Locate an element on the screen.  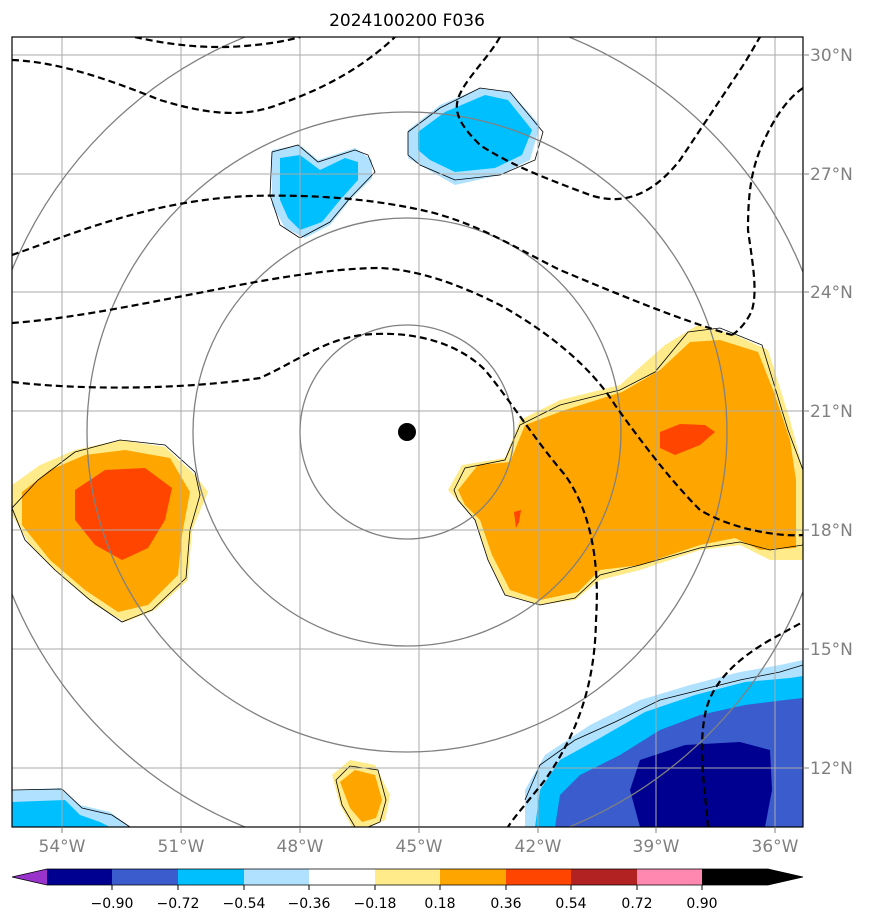
colorbar-tick-label: −0.72 is located at coordinates (178, 904).